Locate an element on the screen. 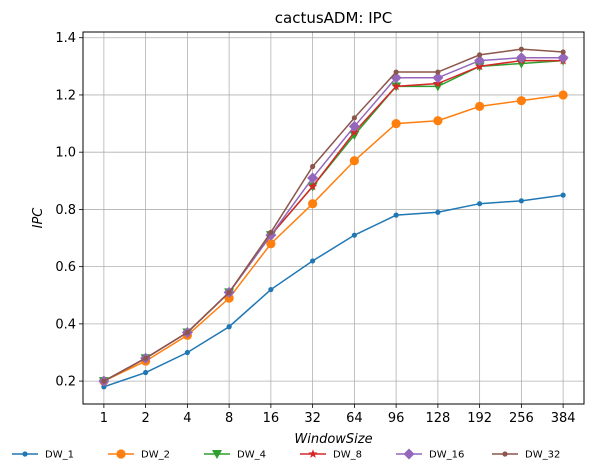  x-tick-label: 96 is located at coordinates (396, 418).